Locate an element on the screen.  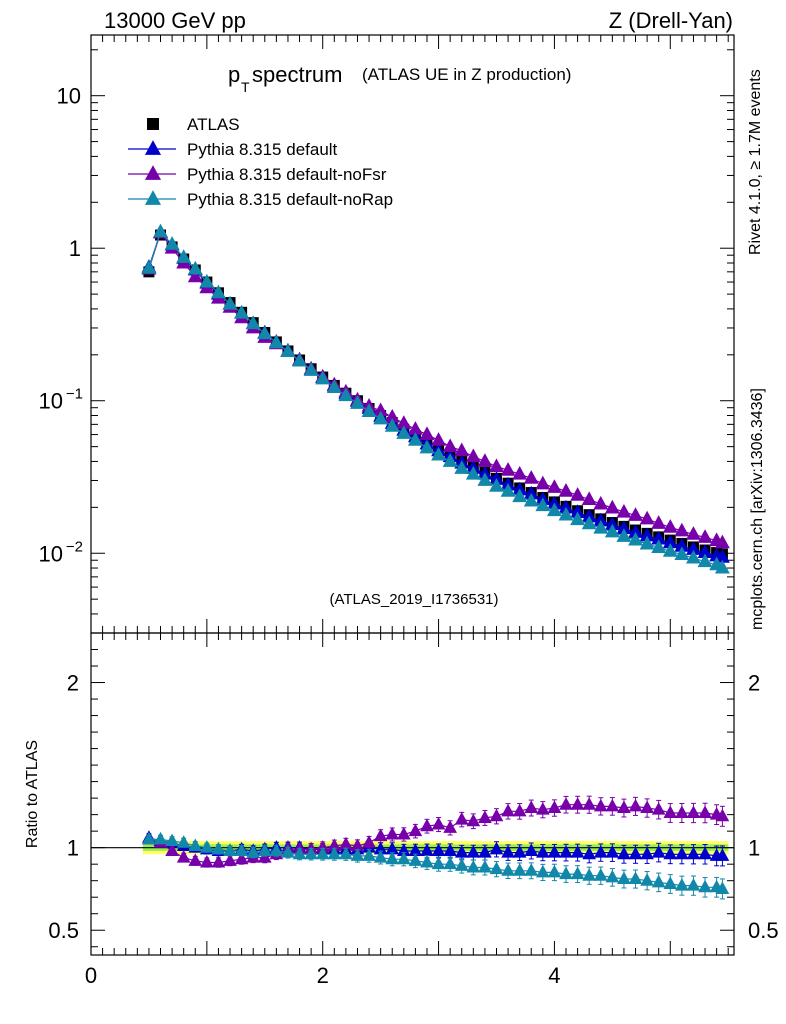
legend-marker-noFsr is located at coordinates (153, 172).